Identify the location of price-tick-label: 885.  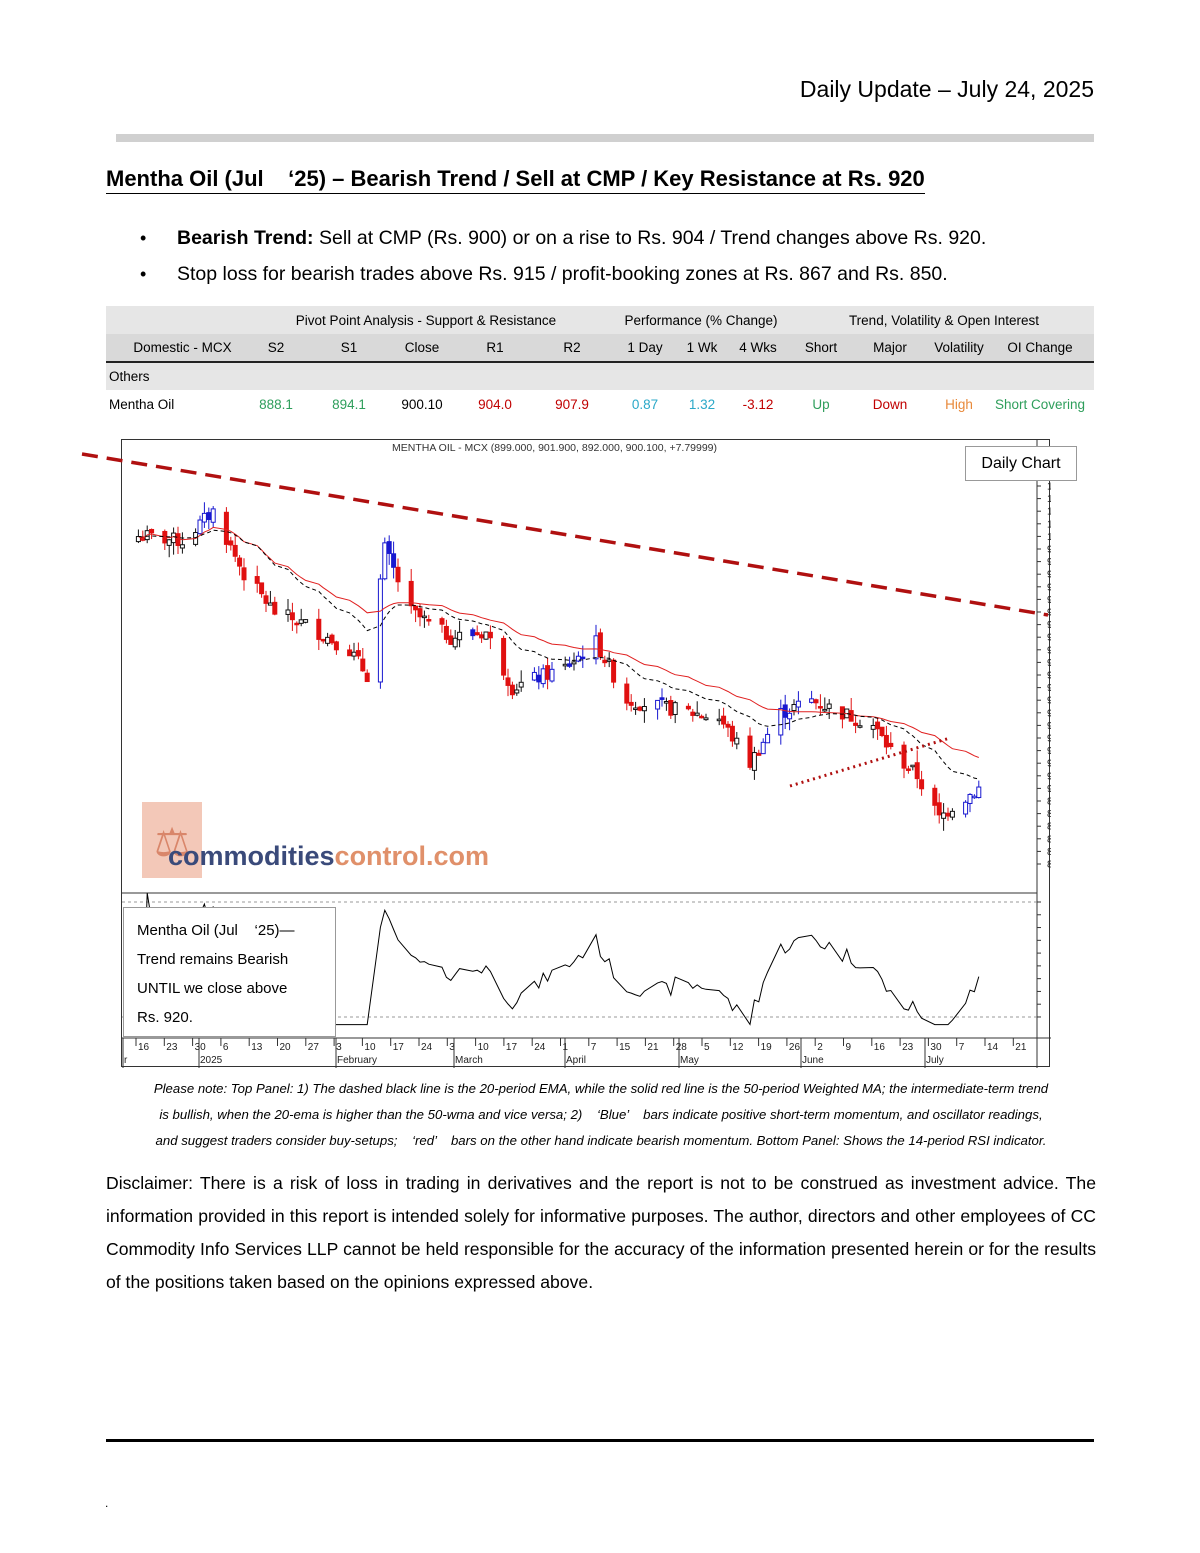
(1049, 827).